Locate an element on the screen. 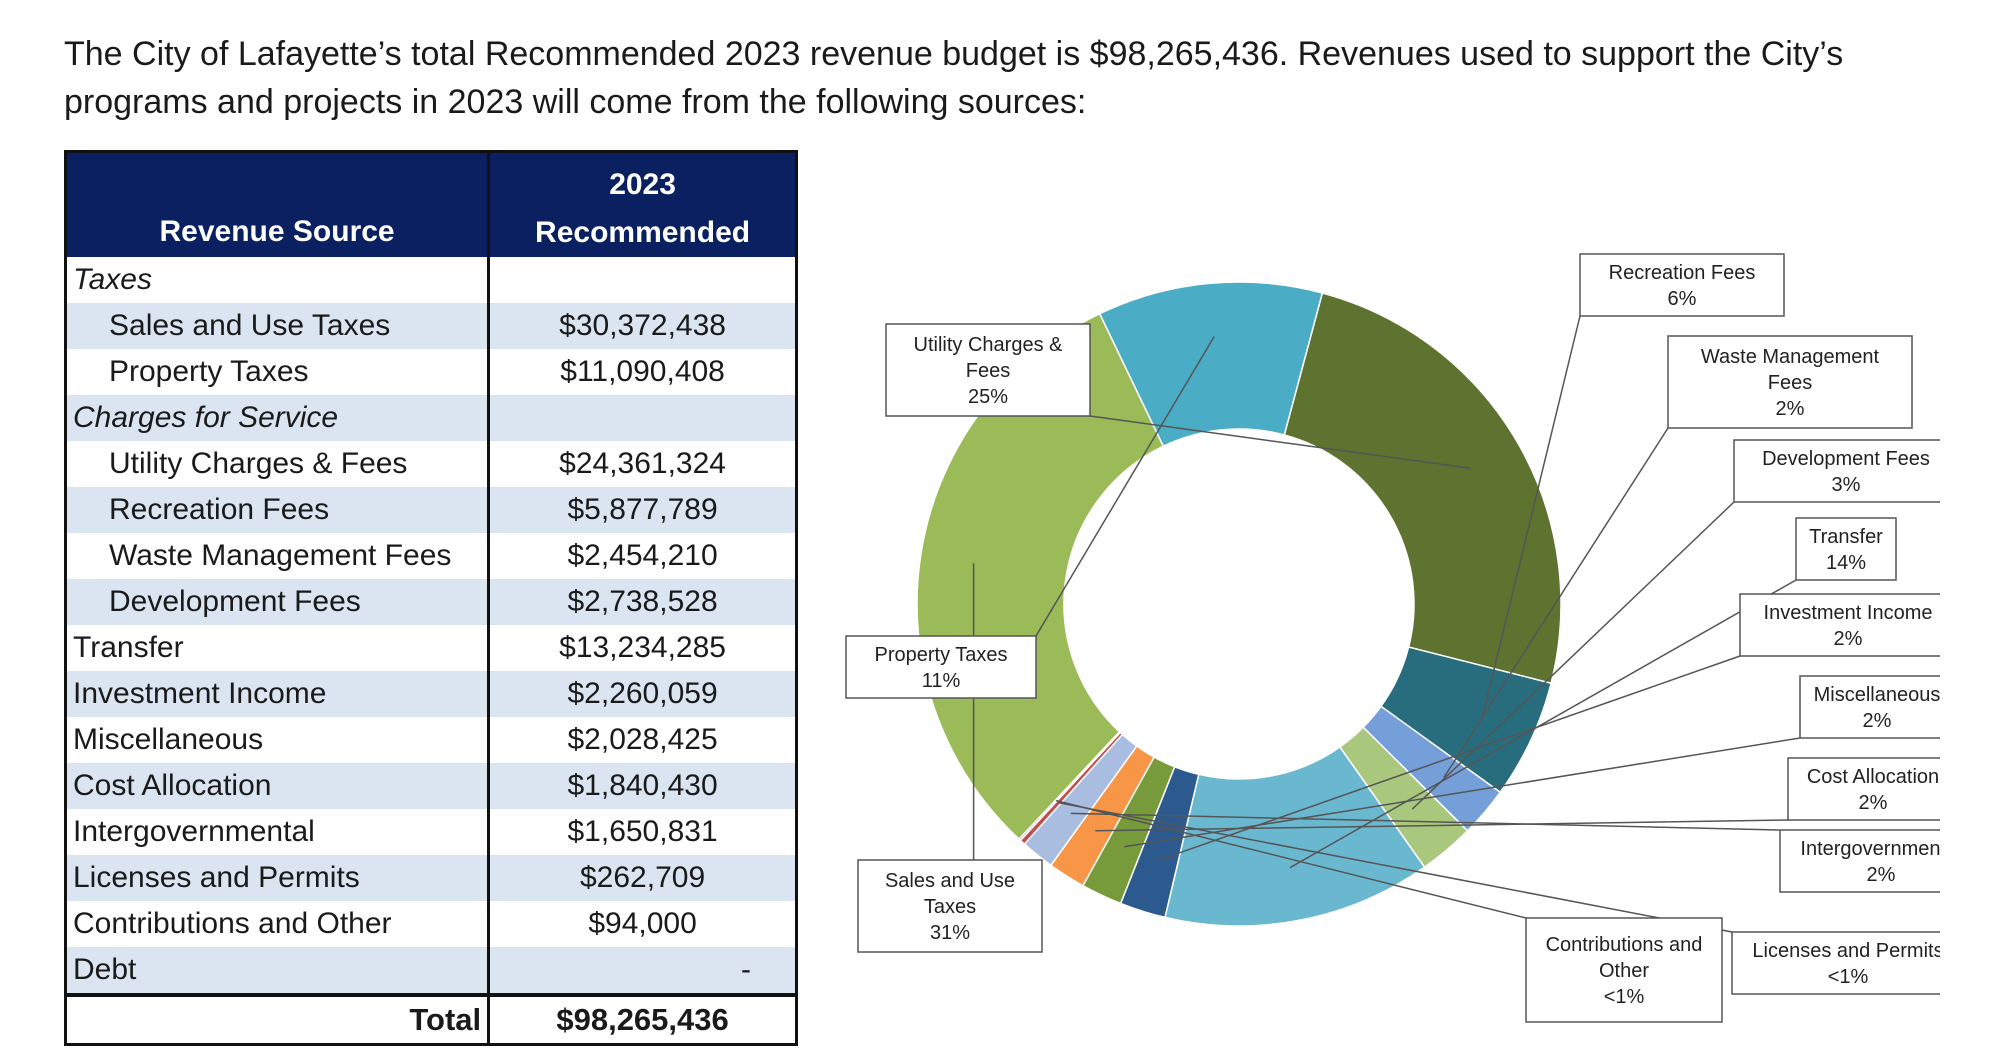 This screenshot has width=2006, height=1048. callout-label: Property Taxes is located at coordinates (940, 655).